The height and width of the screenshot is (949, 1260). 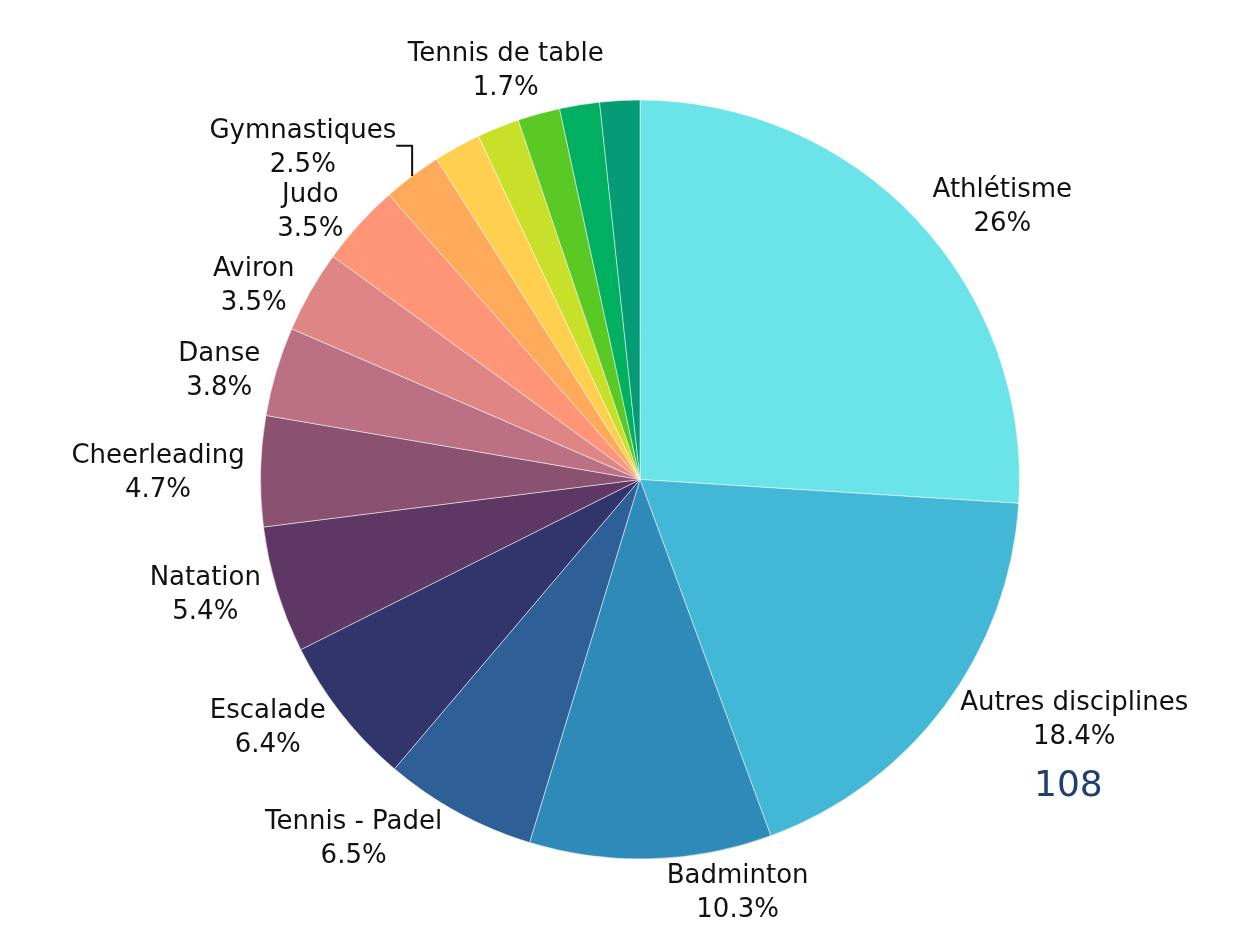 What do you see at coordinates (219, 351) in the screenshot?
I see `slice-label: Danse` at bounding box center [219, 351].